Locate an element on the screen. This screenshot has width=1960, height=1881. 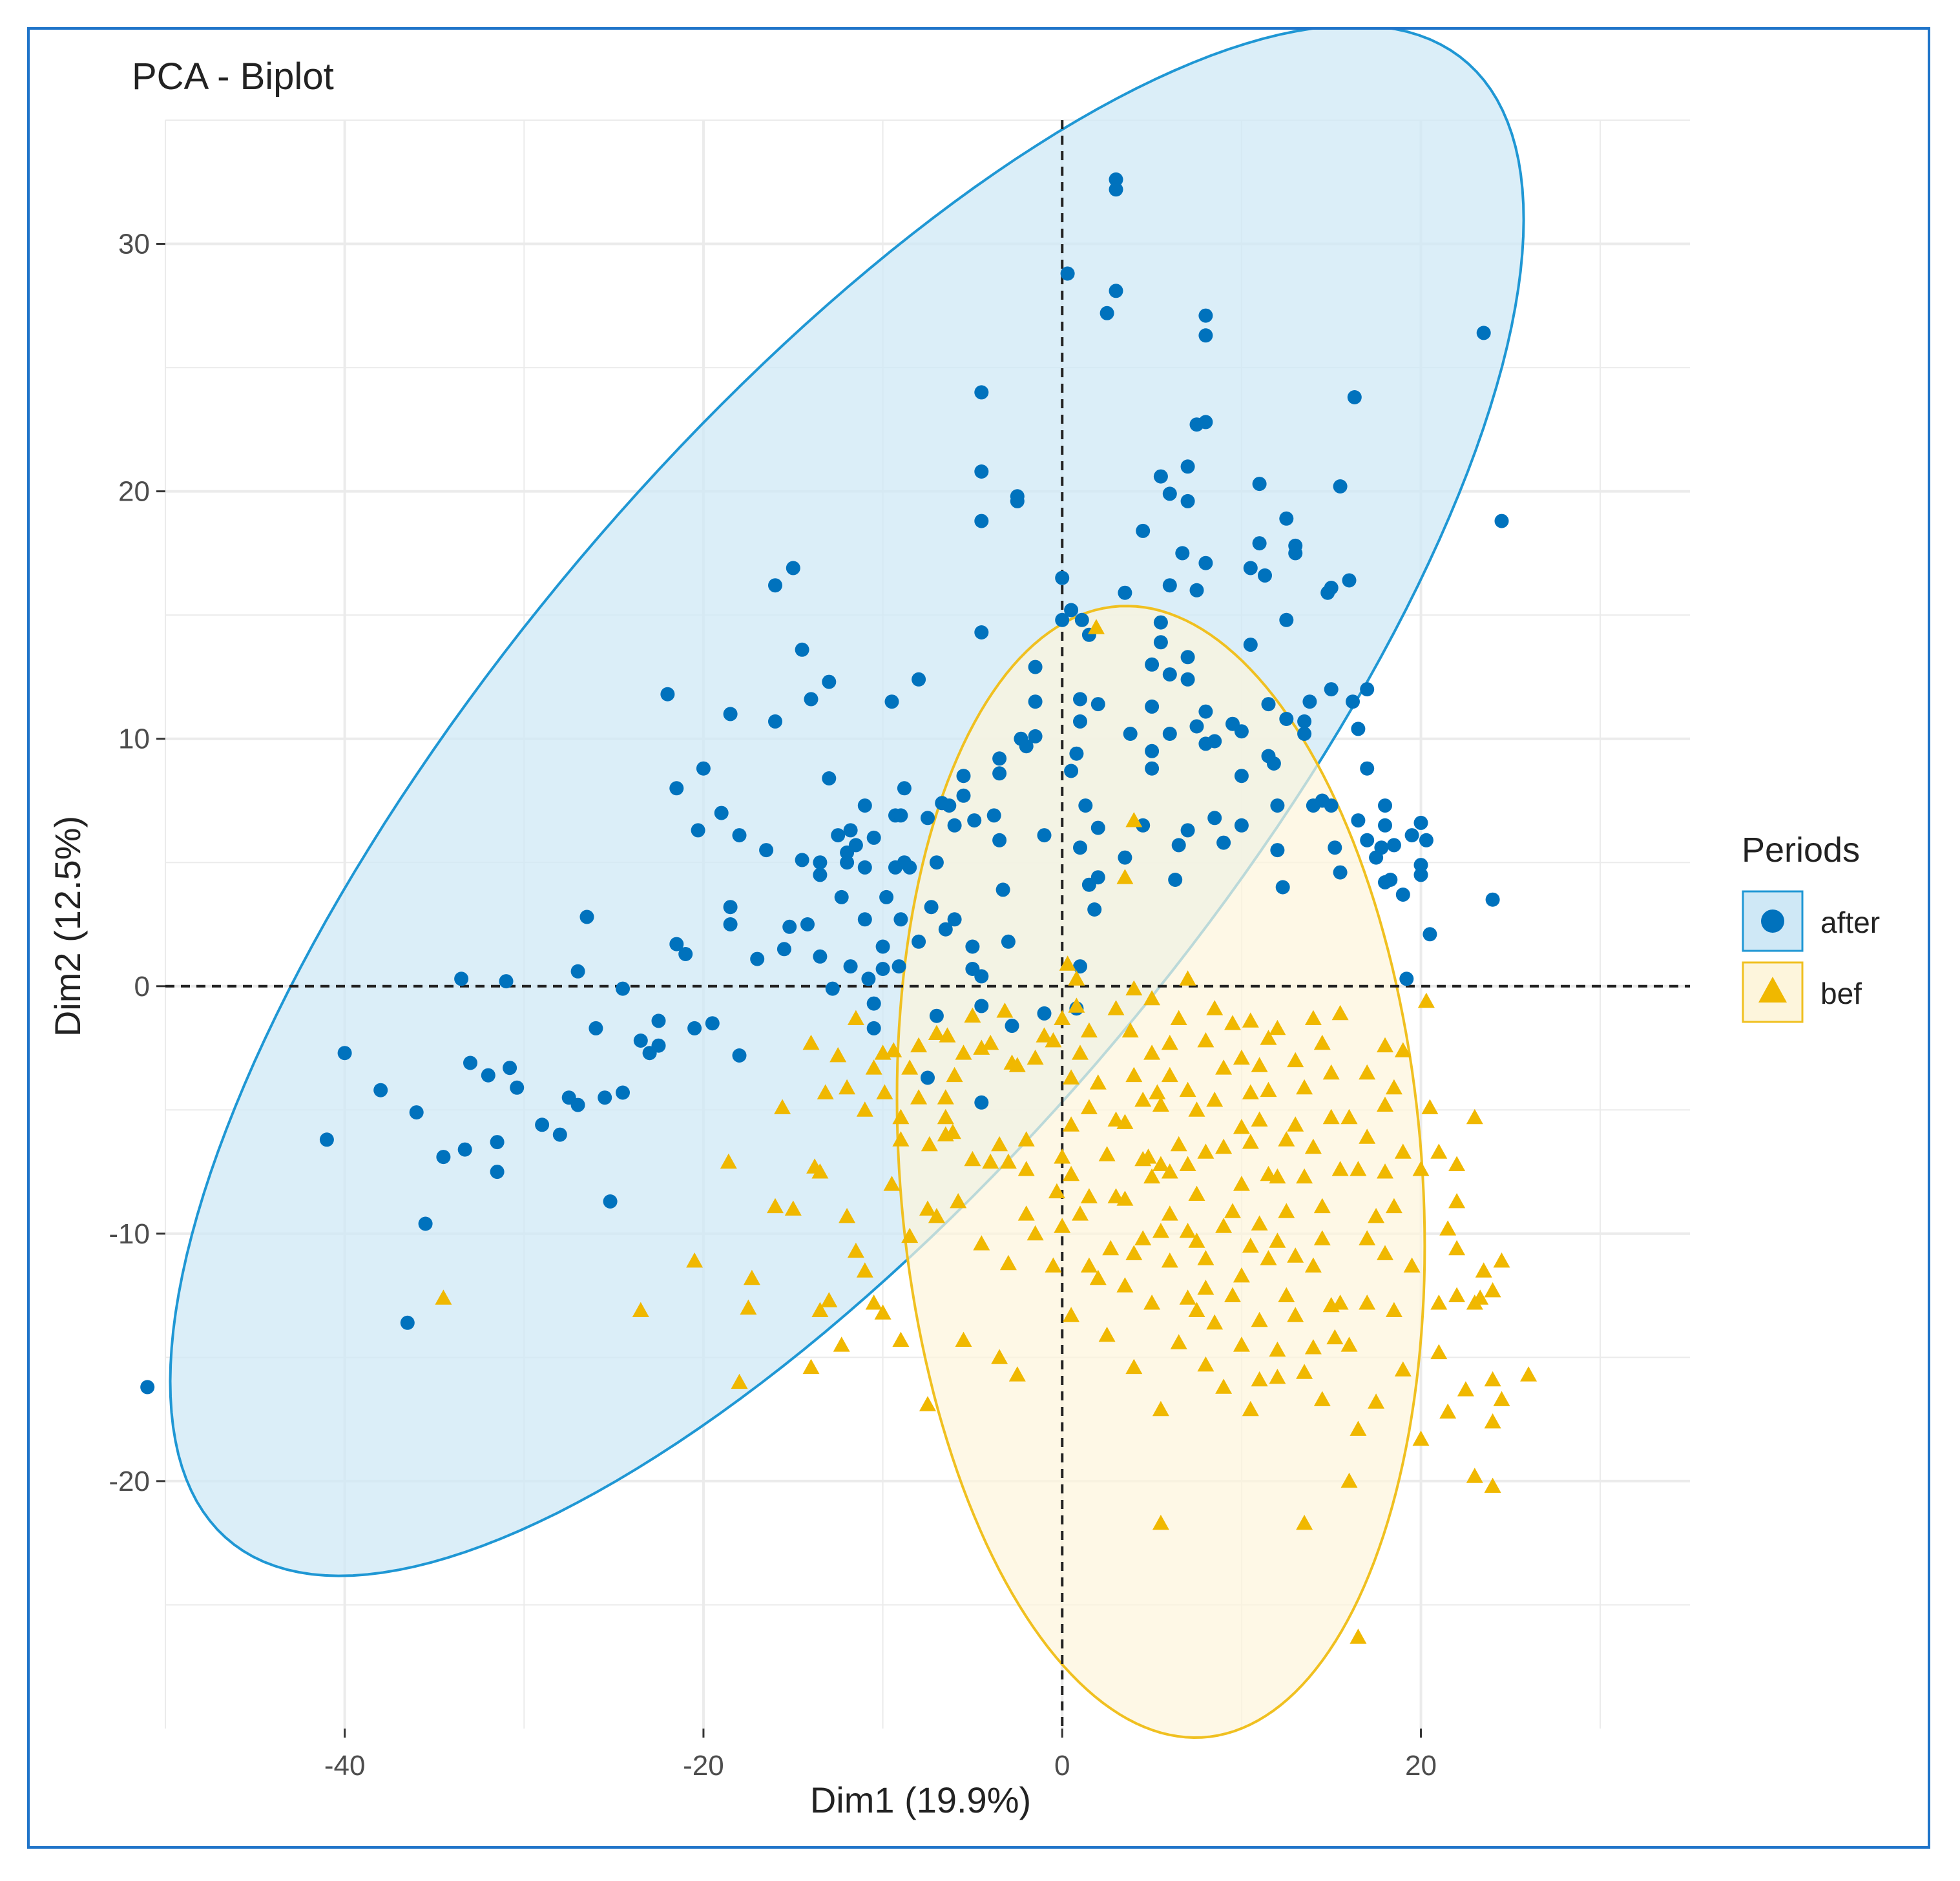
legend: Periods after bef is located at coordinates (1811, 927).